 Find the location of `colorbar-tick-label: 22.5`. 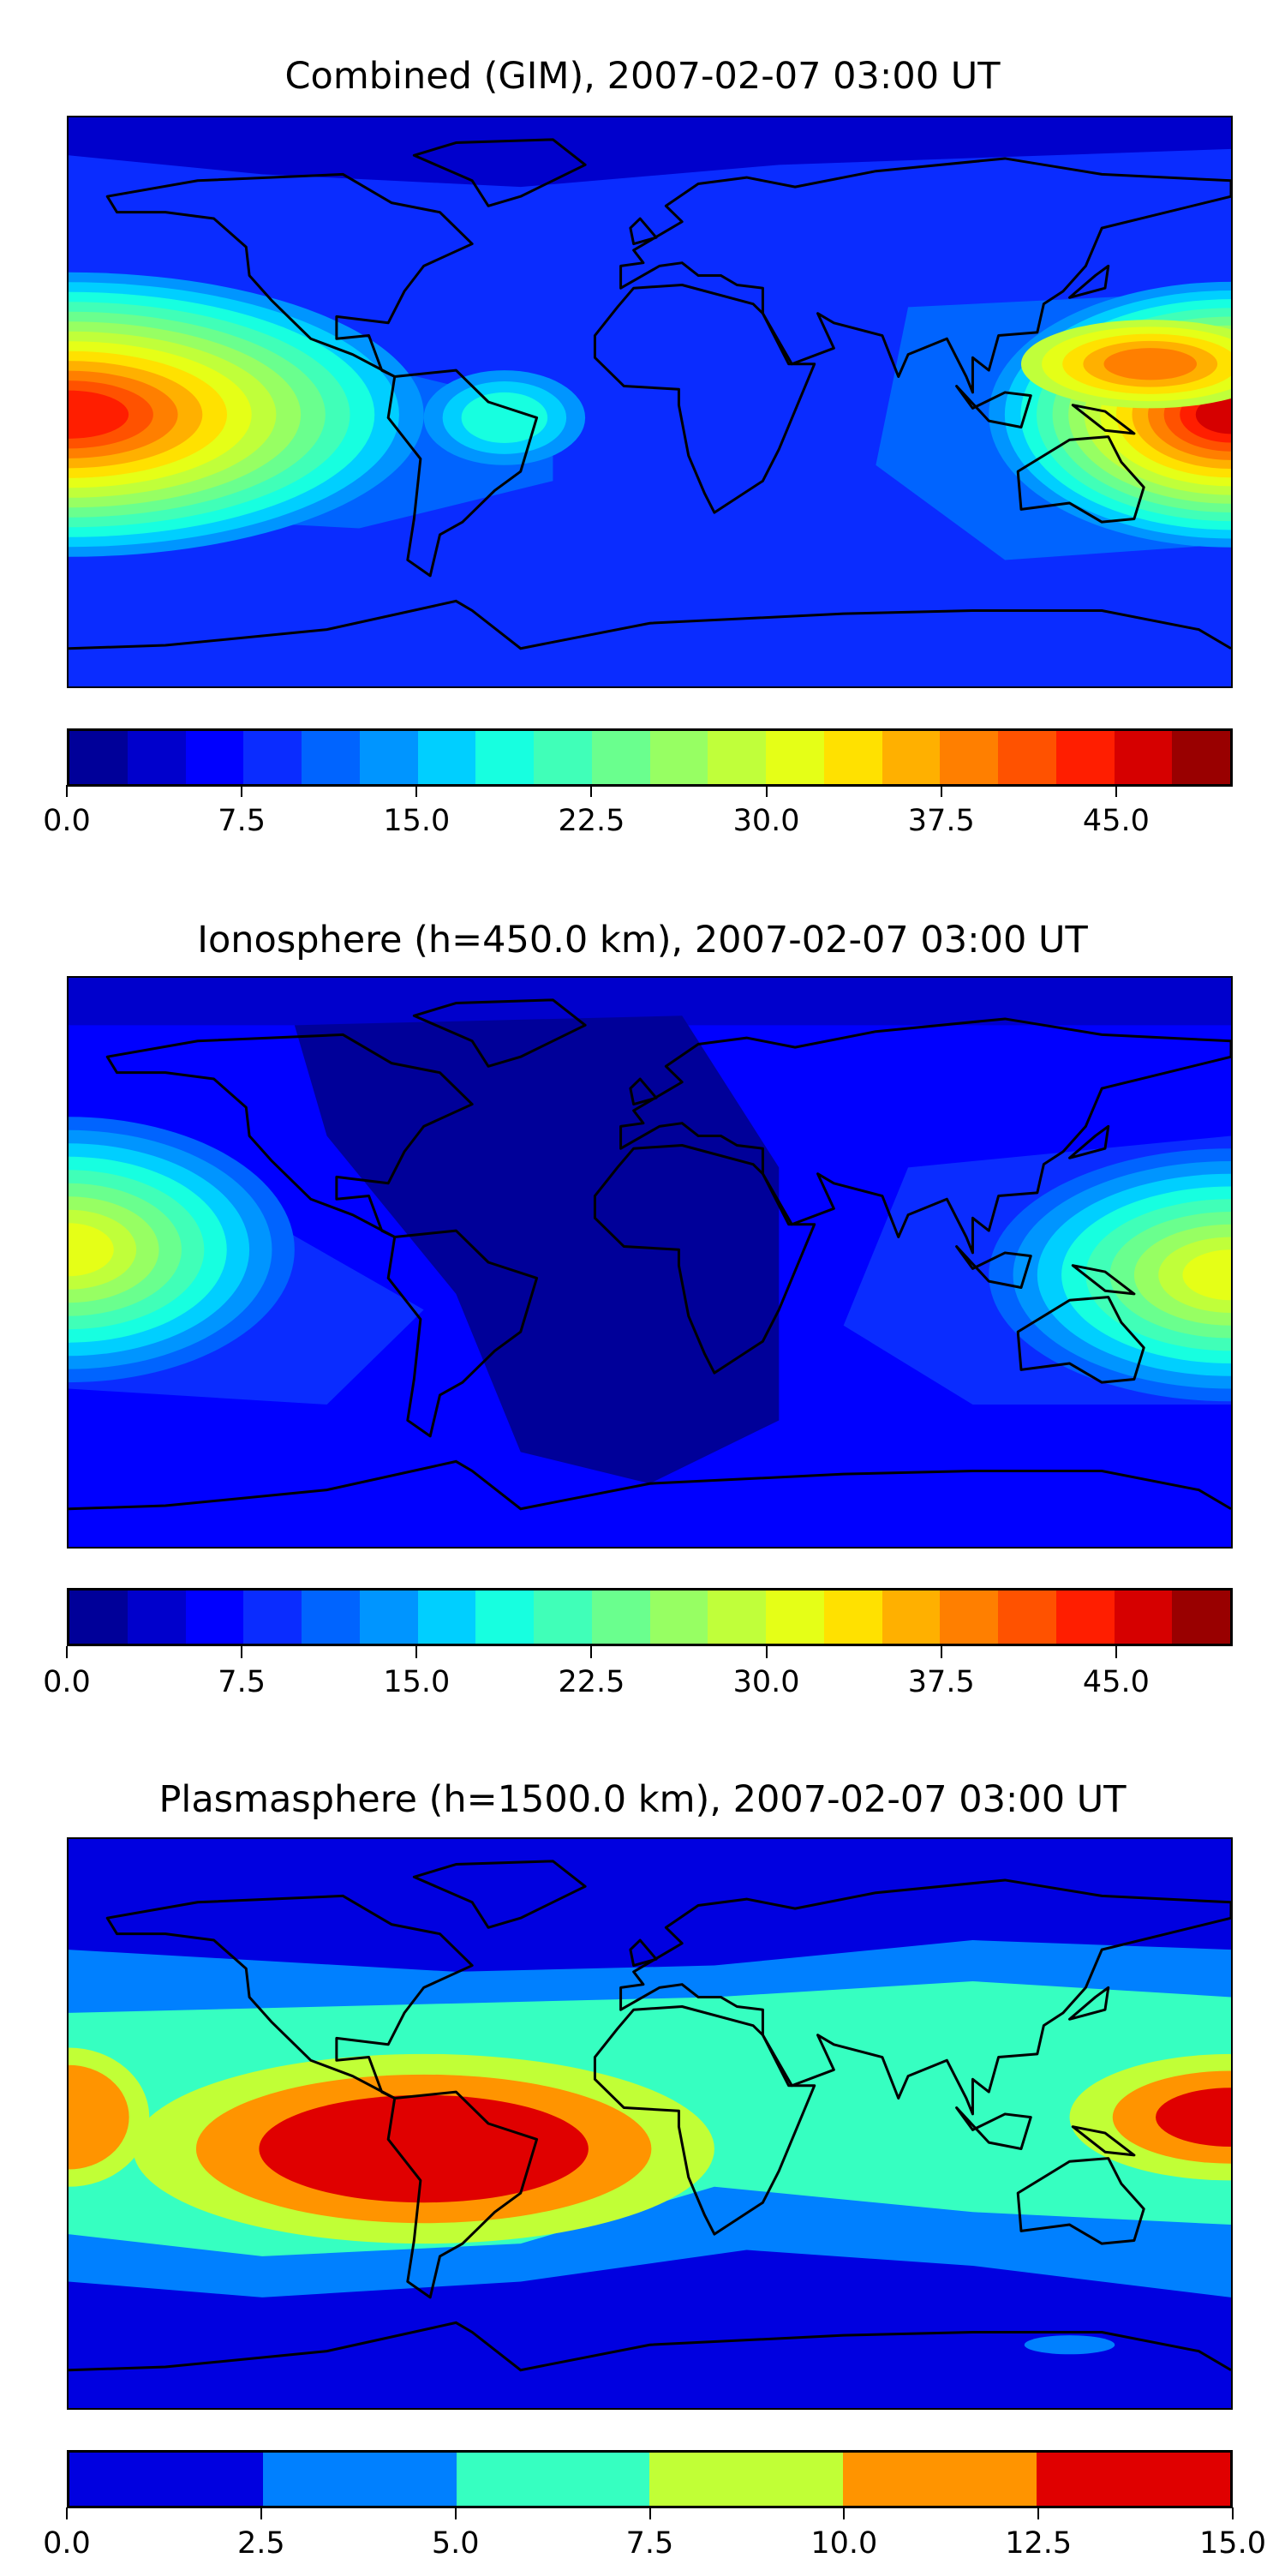

colorbar-tick-label: 22.5 is located at coordinates (592, 1682).